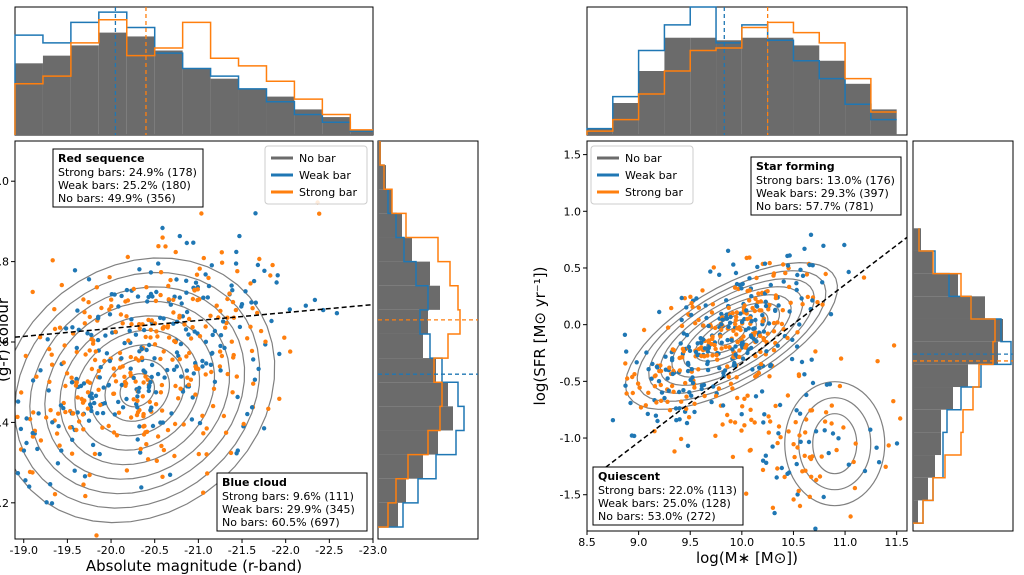 This screenshot has width=1024, height=575. I want to click on x-tick-label: 9.0, so click(639, 542).